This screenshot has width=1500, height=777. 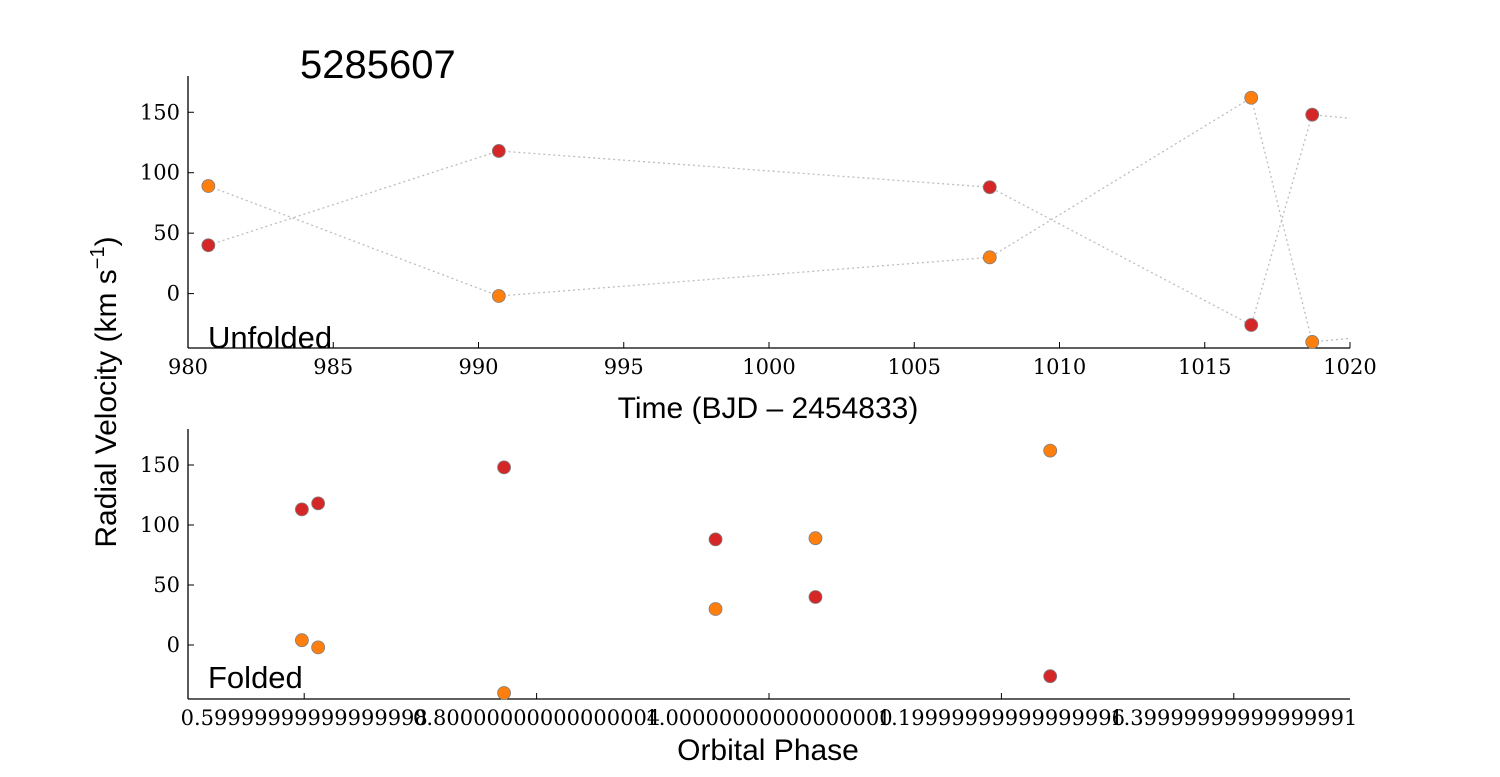 I want to click on phase-y-tick-label: 0, so click(x=173, y=645).